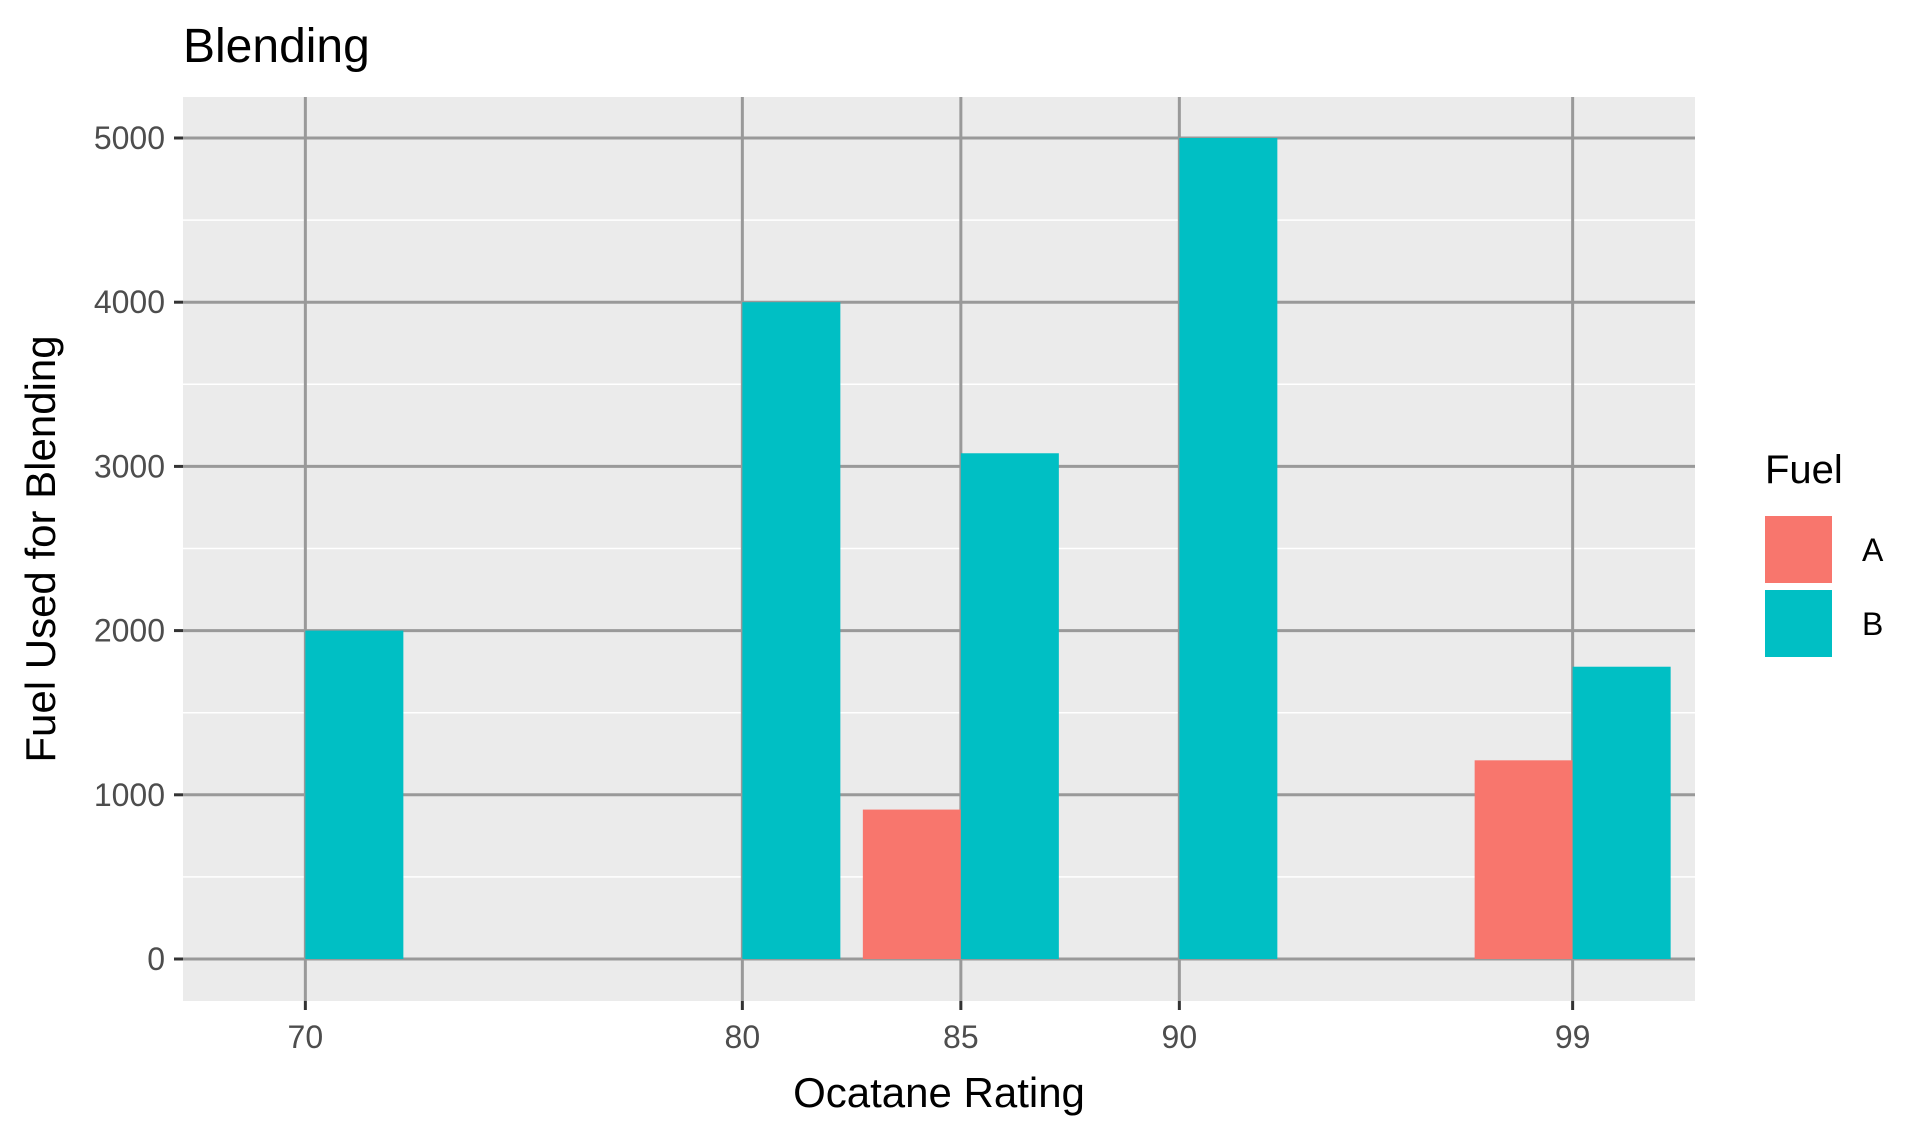  I want to click on x-axis: 70 80 85 90 99, so click(939, 1028).